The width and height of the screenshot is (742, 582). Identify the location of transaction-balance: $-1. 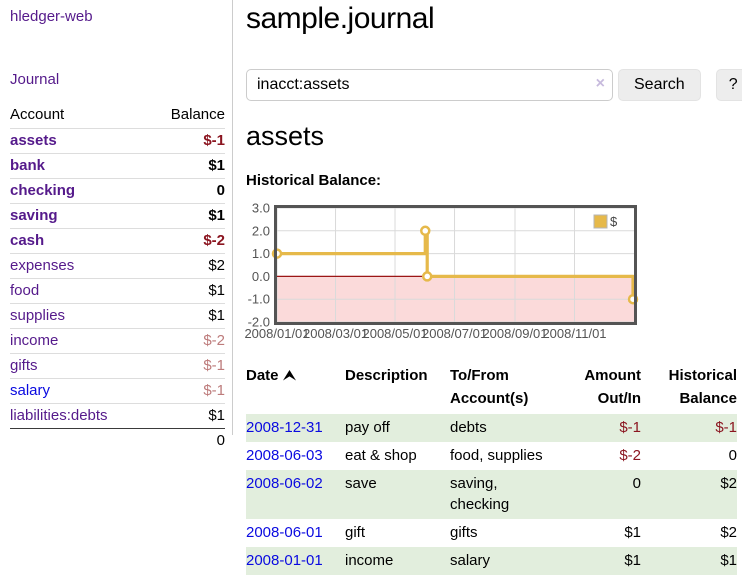
(726, 427).